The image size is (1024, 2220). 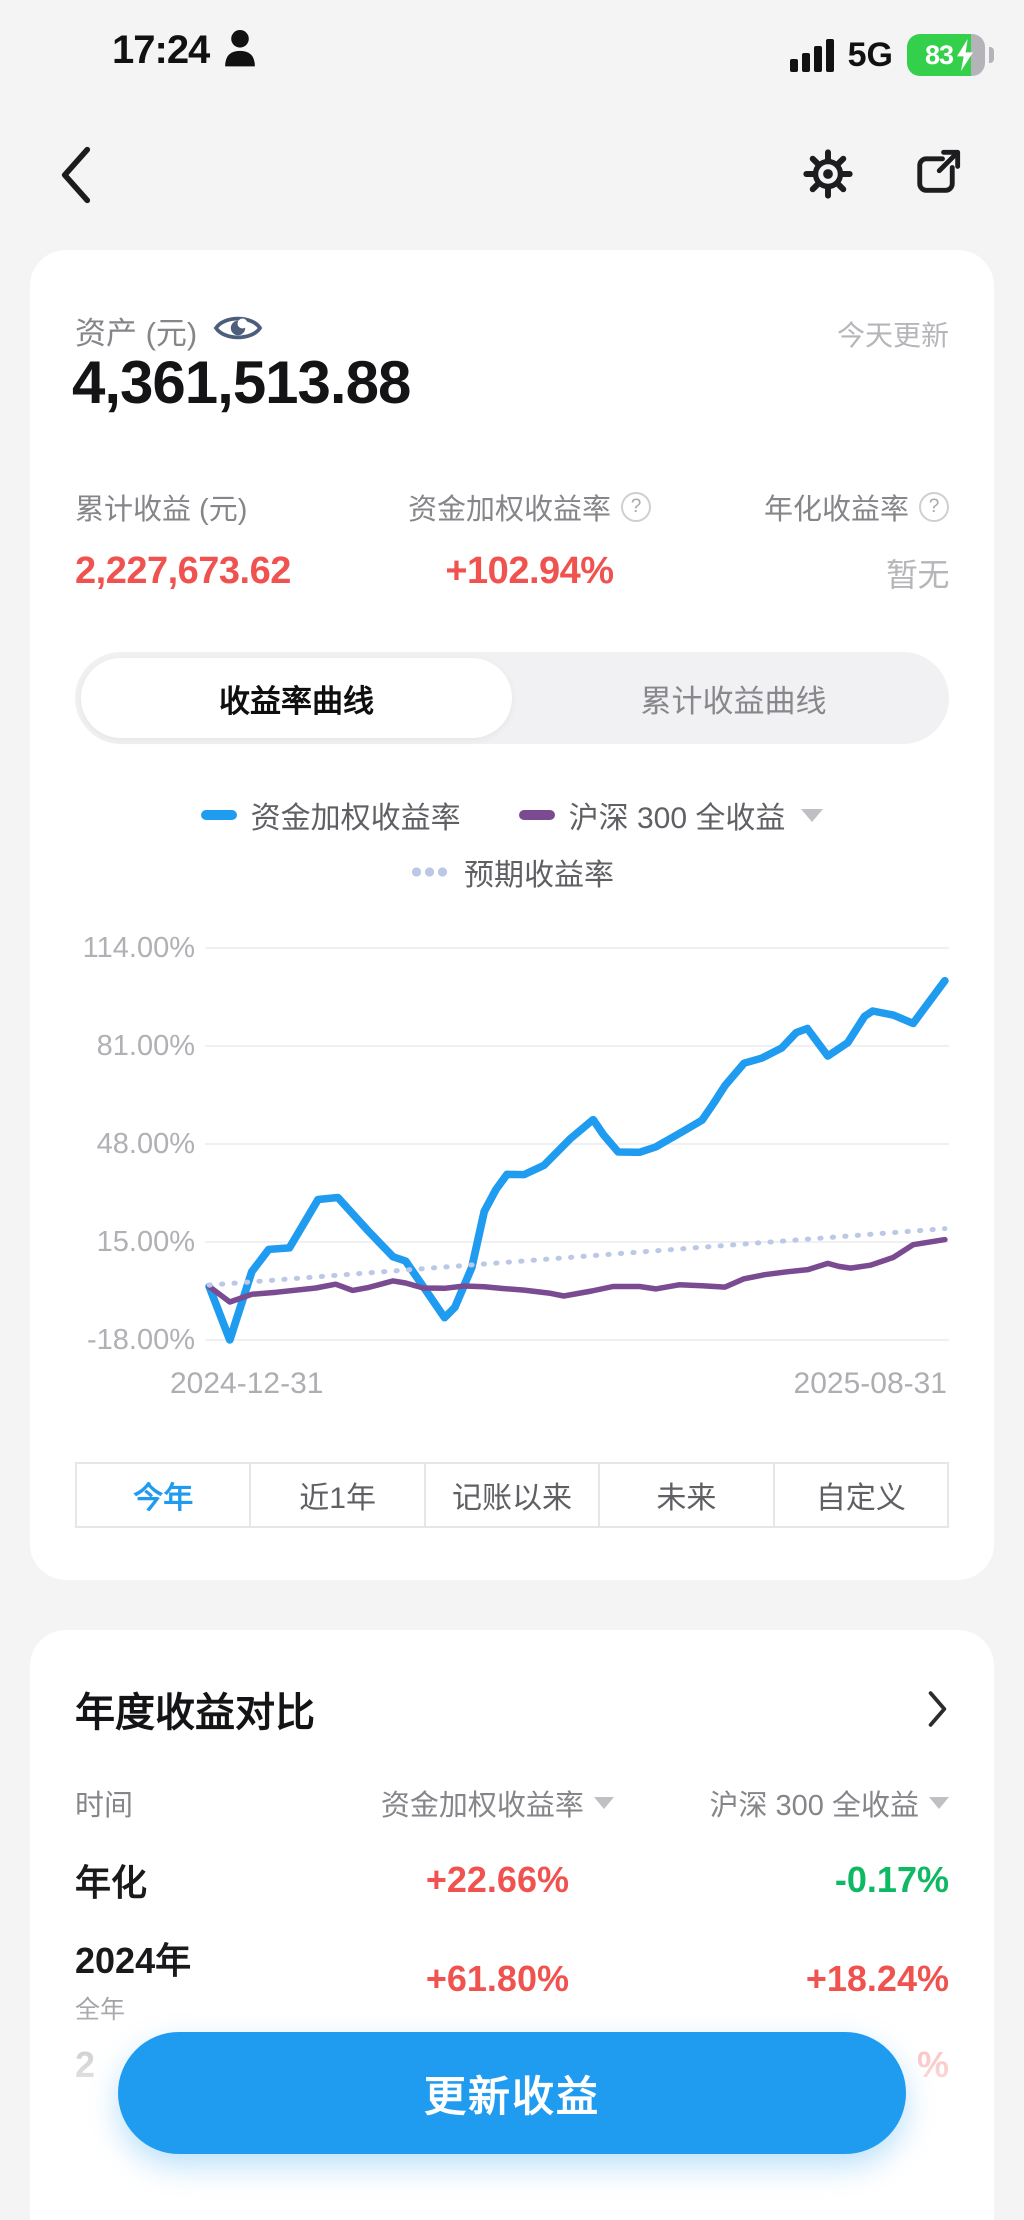 What do you see at coordinates (859, 1495) in the screenshot?
I see `period-tab-custom: 自定义` at bounding box center [859, 1495].